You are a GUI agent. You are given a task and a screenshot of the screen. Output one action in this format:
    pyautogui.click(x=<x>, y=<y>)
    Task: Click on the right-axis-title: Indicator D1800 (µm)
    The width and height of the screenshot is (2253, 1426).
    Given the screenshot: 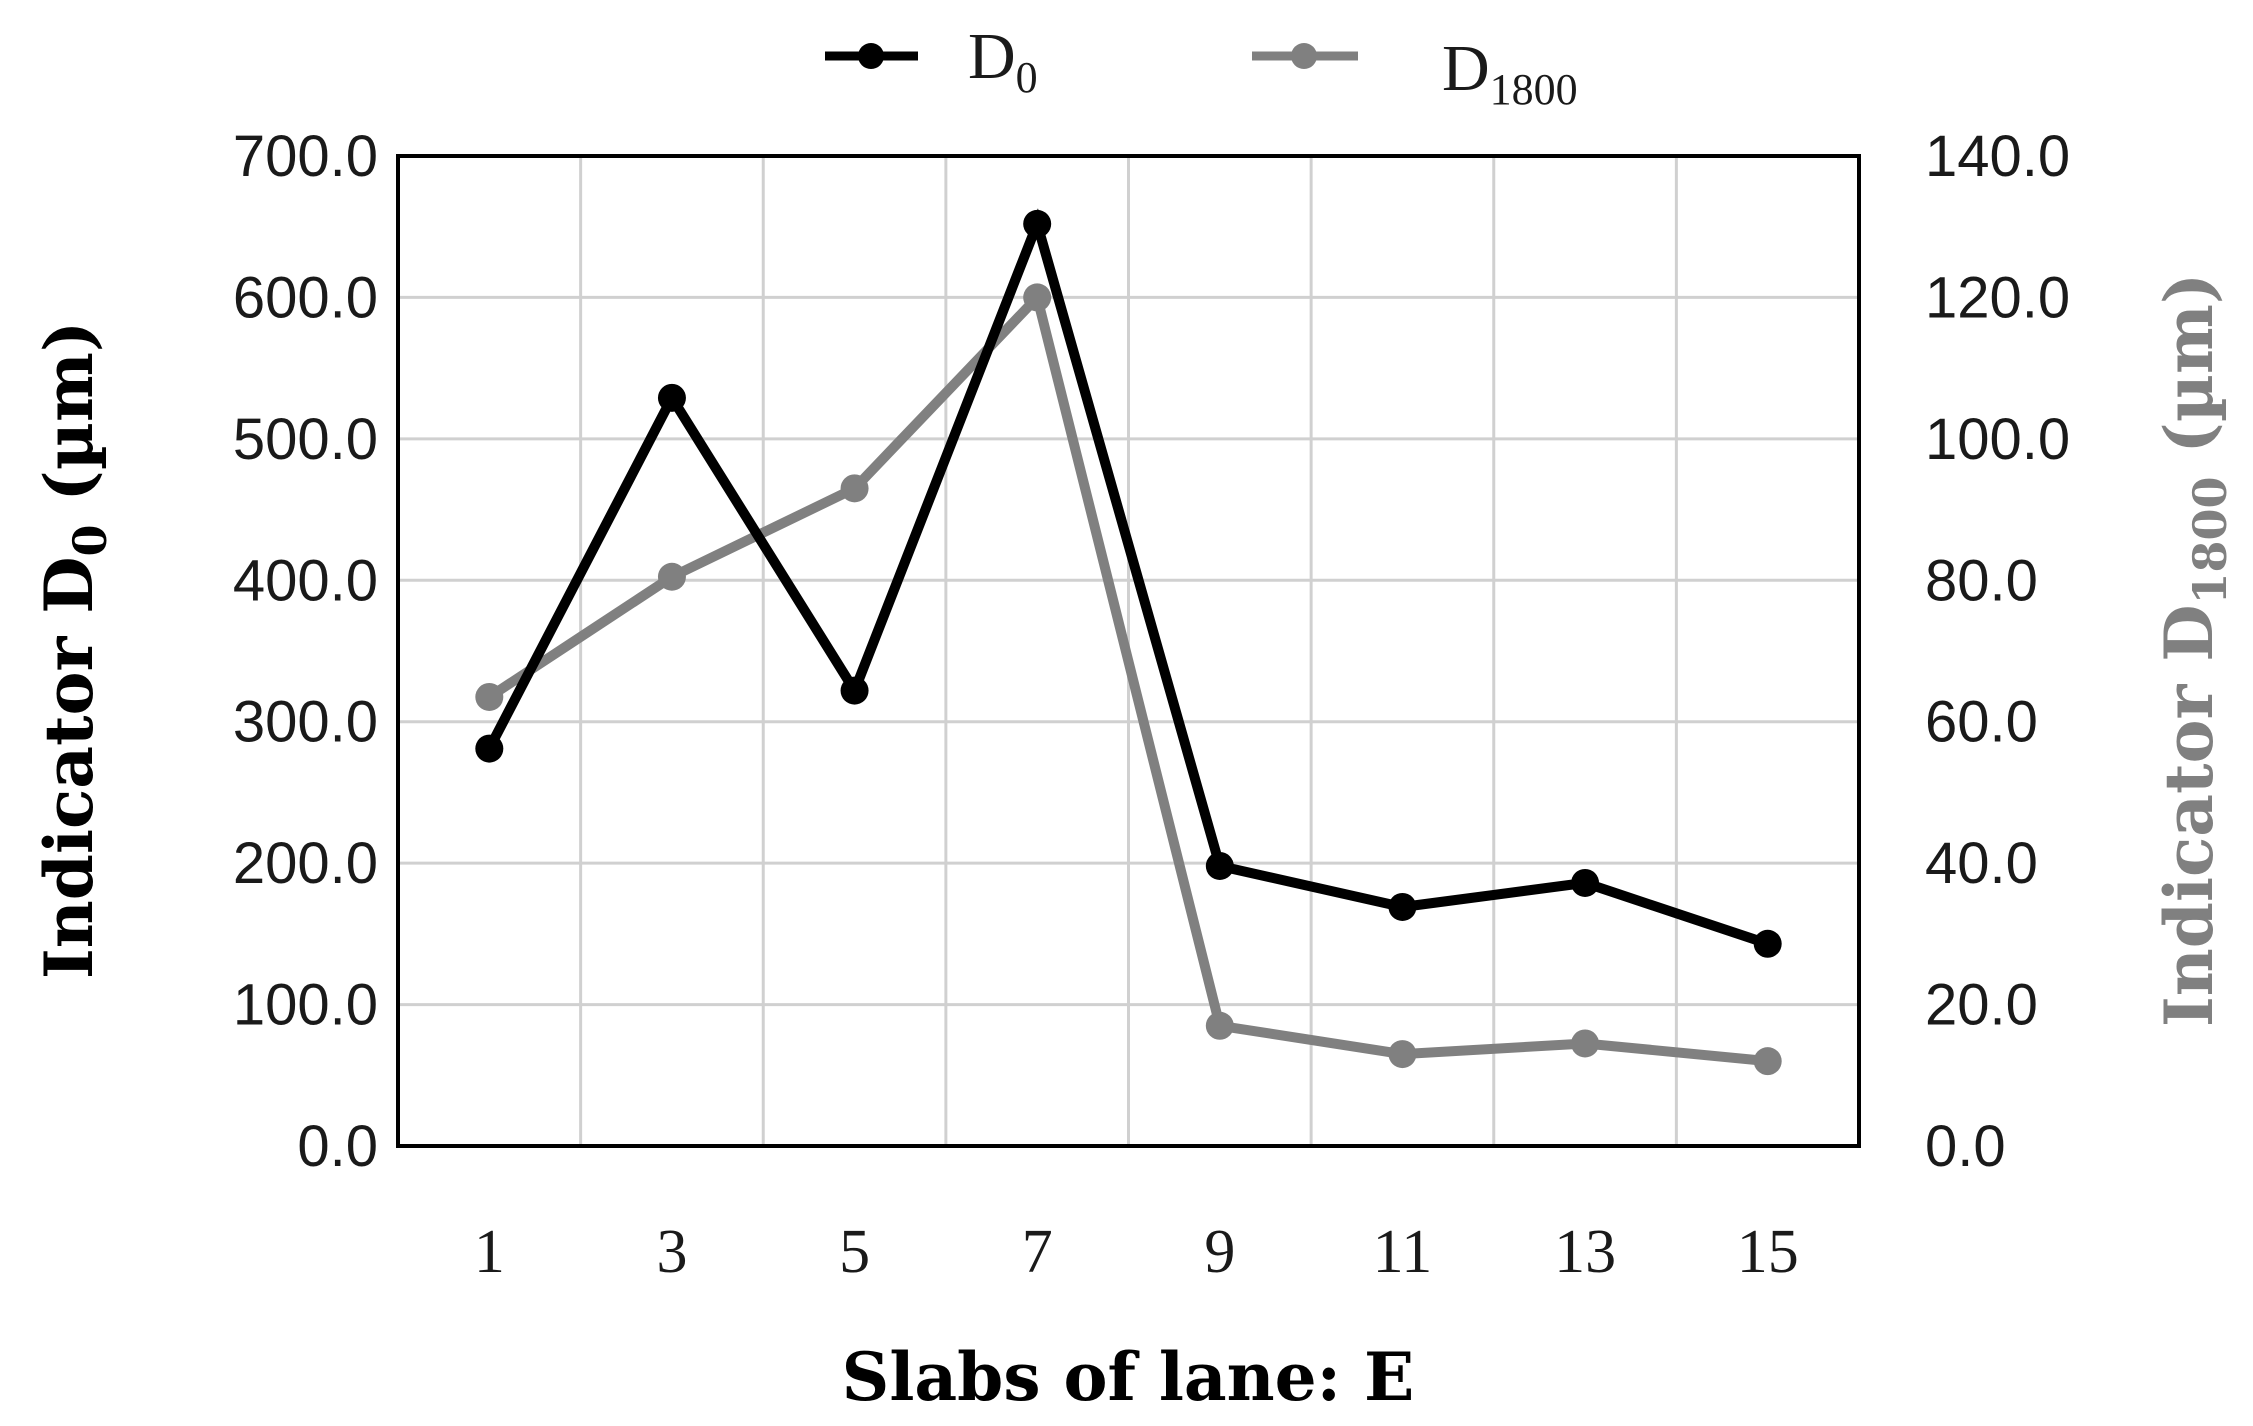 What is the action you would take?
    pyautogui.click(x=2193, y=650)
    